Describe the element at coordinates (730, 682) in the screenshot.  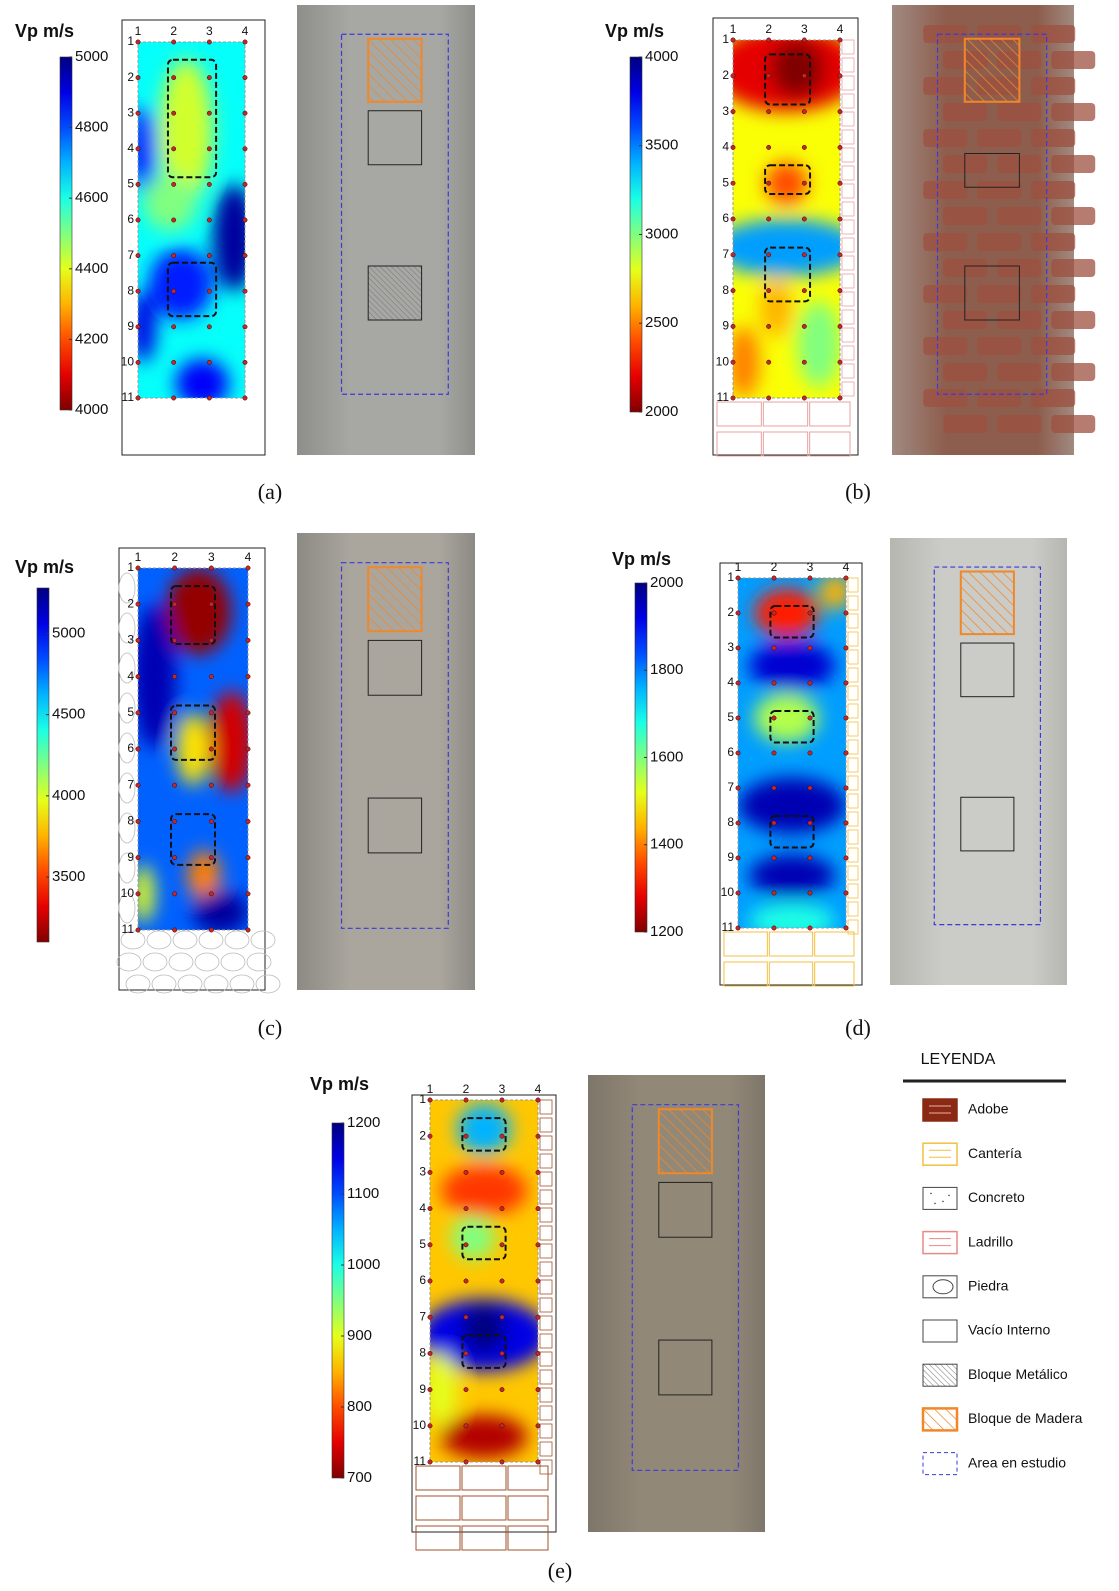
I see `row-label: 4` at that location.